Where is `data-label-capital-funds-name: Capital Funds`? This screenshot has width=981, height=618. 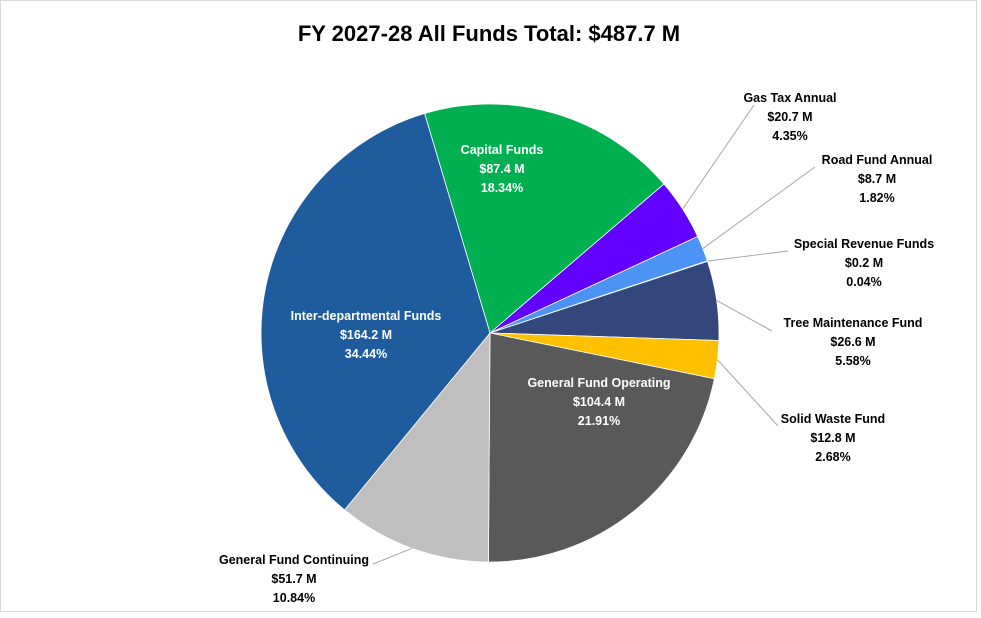
data-label-capital-funds-name: Capital Funds is located at coordinates (502, 150).